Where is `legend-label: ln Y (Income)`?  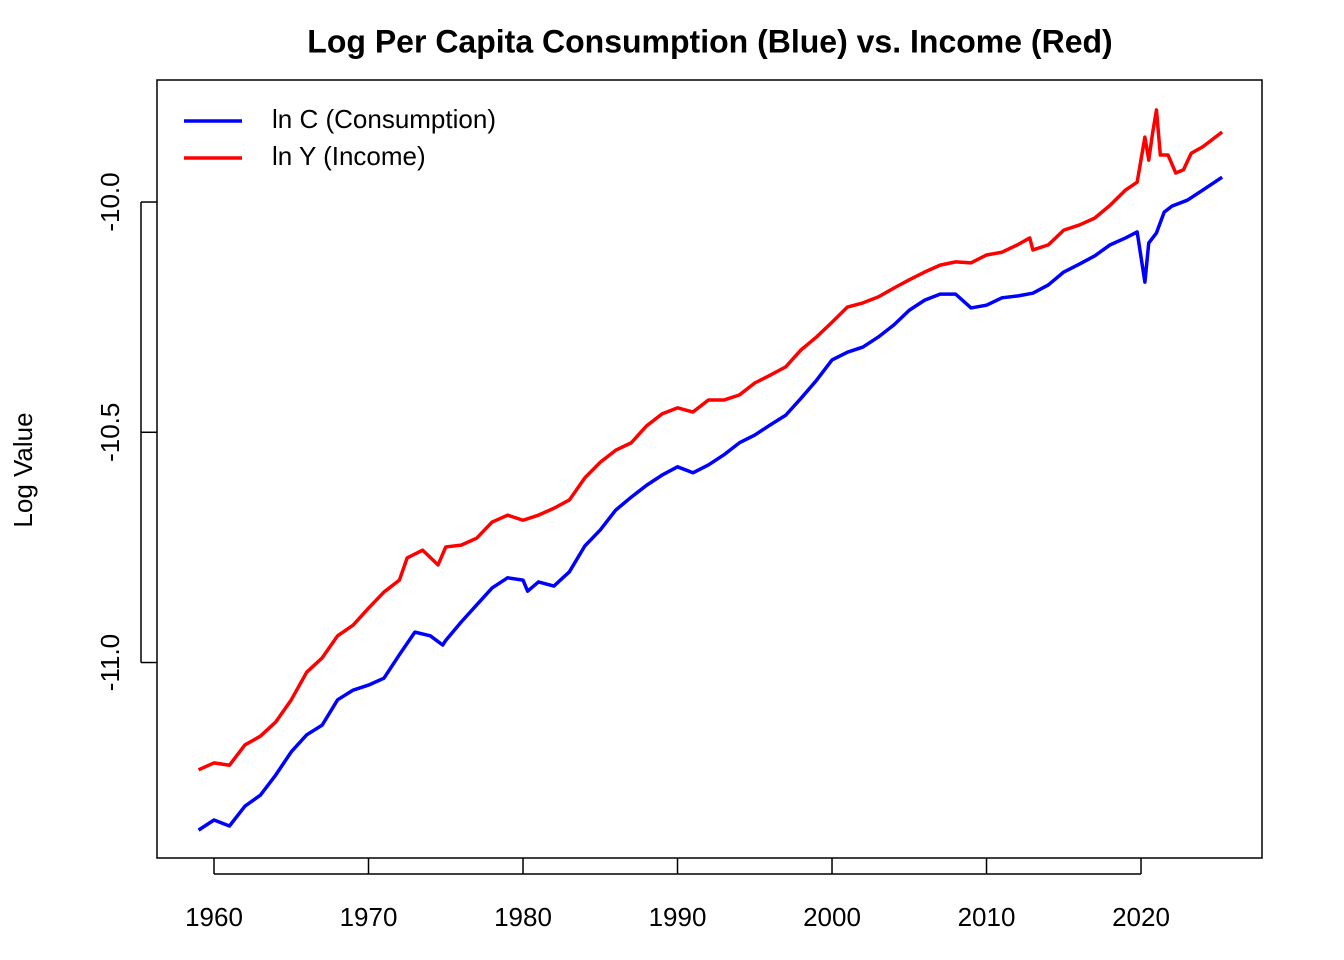 legend-label: ln Y (Income) is located at coordinates (349, 156).